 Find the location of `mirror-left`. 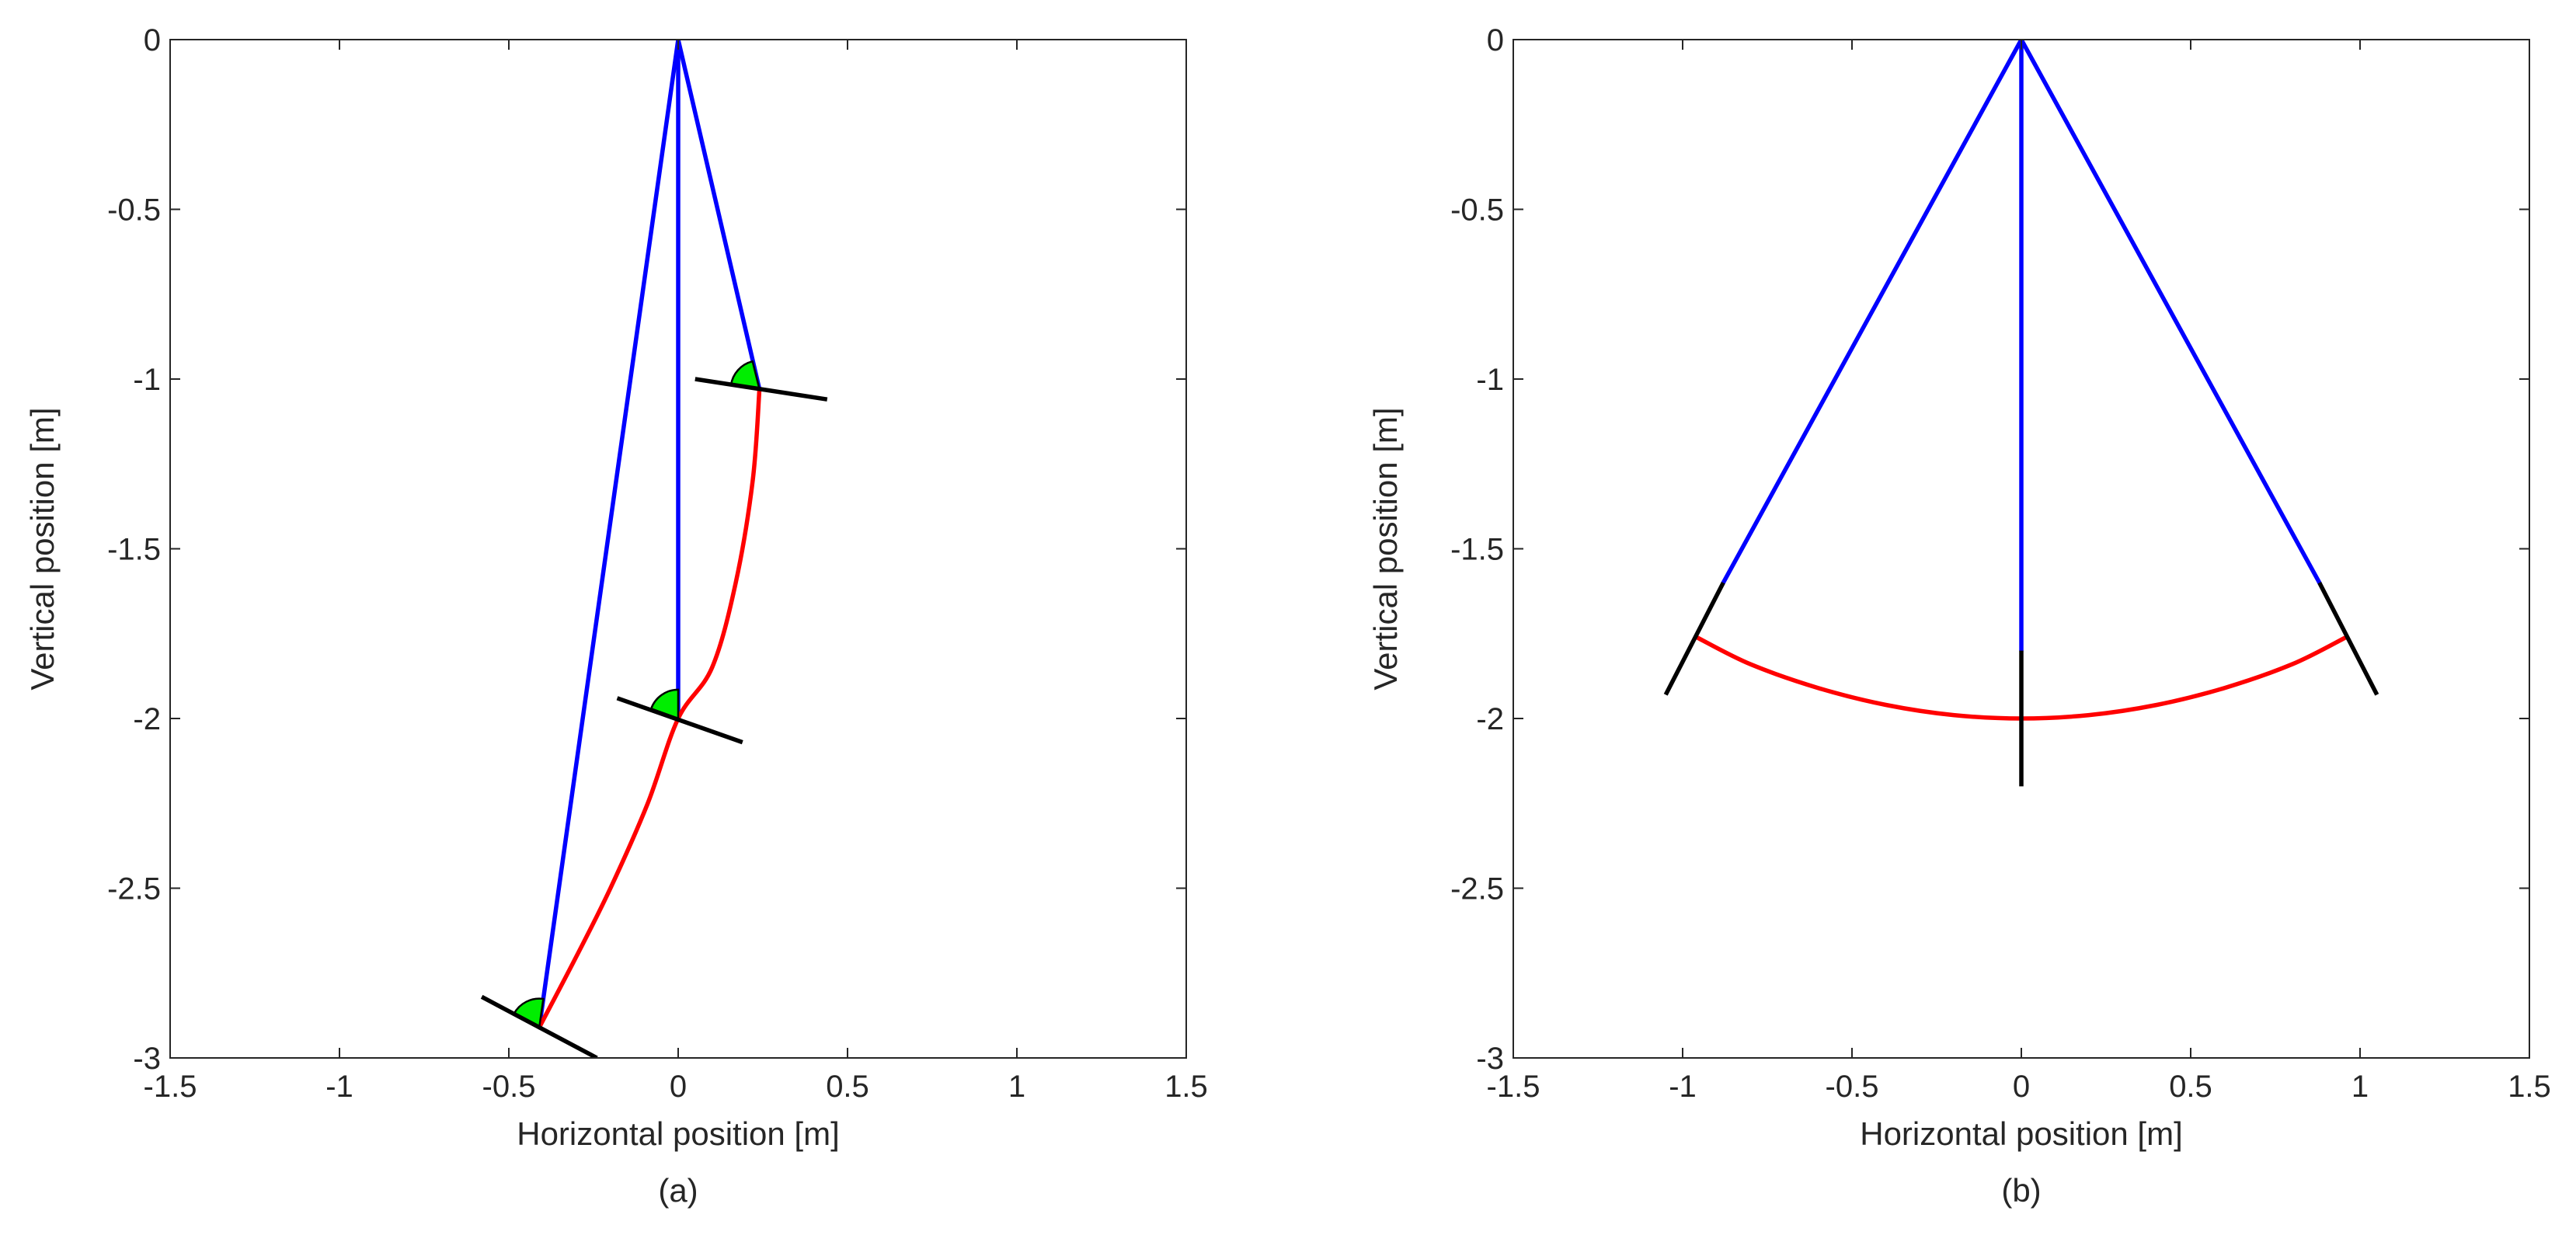

mirror-left is located at coordinates (1694, 638).